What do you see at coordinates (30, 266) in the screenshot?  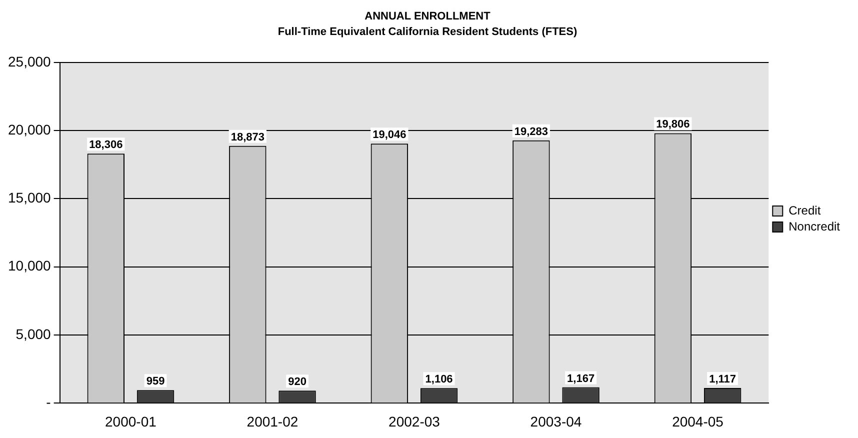 I see `y-tick-label: 10,000` at bounding box center [30, 266].